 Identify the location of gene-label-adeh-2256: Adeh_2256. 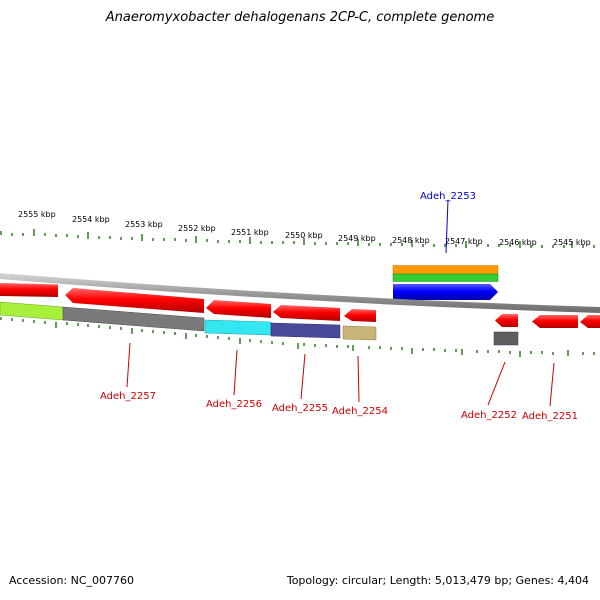
(234, 404).